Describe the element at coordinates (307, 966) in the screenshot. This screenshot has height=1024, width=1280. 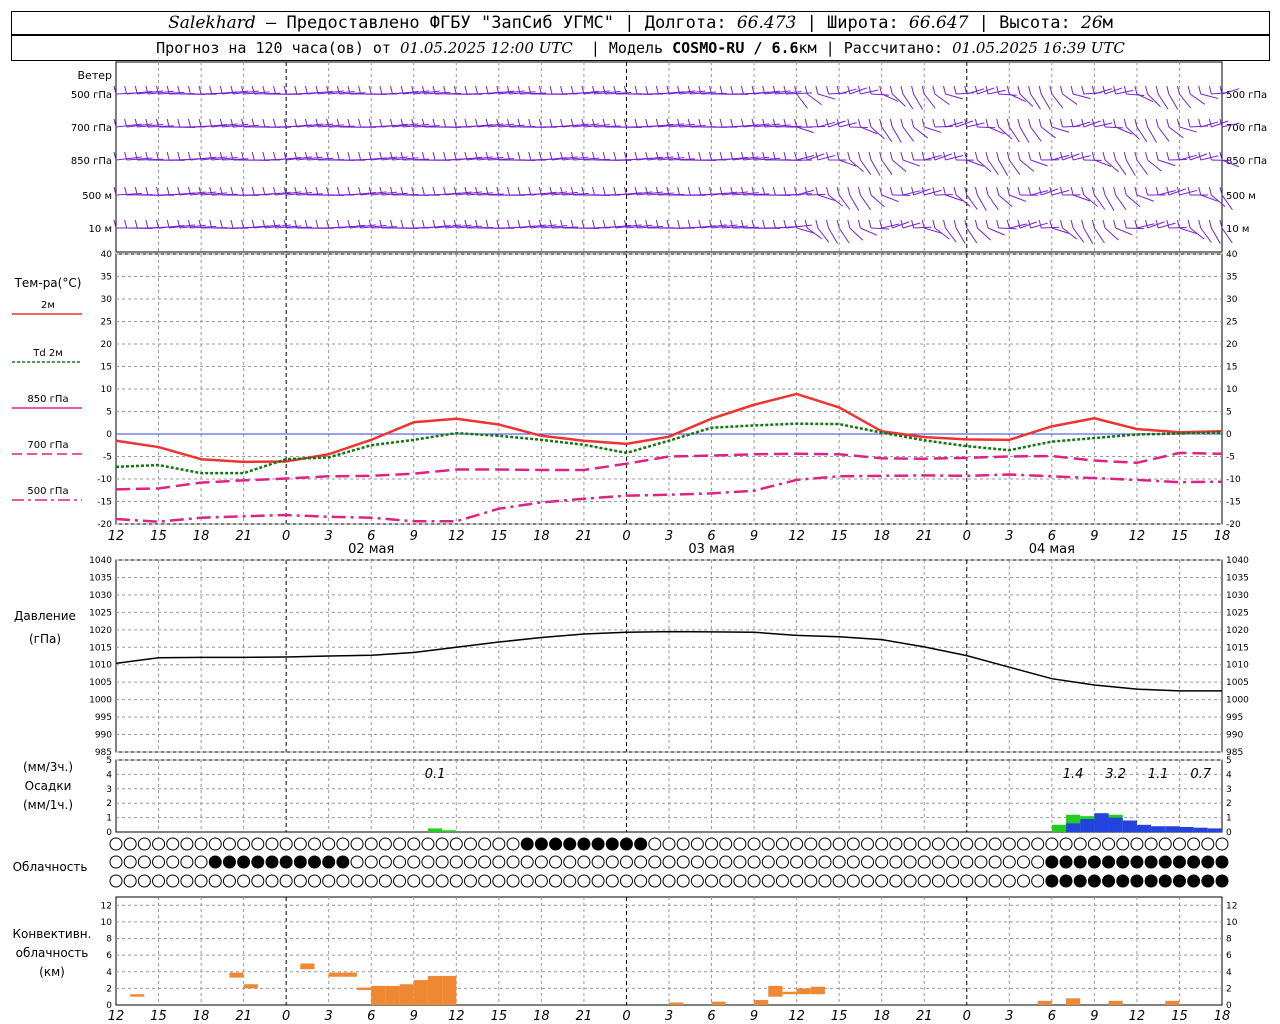
I see `conv-bar` at that location.